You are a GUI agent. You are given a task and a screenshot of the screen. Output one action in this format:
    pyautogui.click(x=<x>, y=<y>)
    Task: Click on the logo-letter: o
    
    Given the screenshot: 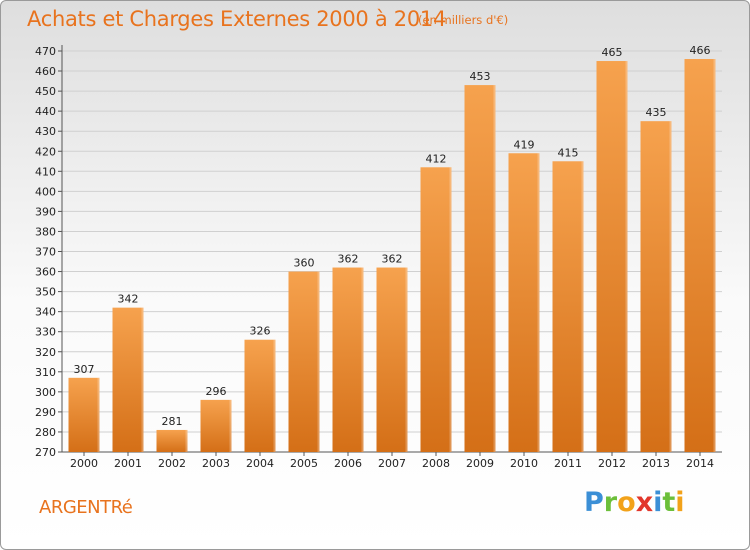 What is the action you would take?
    pyautogui.click(x=626, y=502)
    